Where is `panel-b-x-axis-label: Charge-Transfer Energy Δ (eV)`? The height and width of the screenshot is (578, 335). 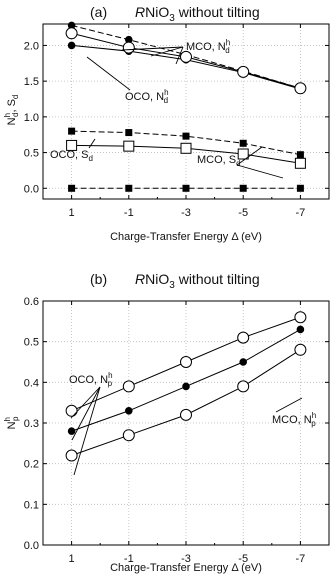
panel-b-x-axis-label: Charge-Transfer Energy Δ (eV) is located at coordinates (186, 568).